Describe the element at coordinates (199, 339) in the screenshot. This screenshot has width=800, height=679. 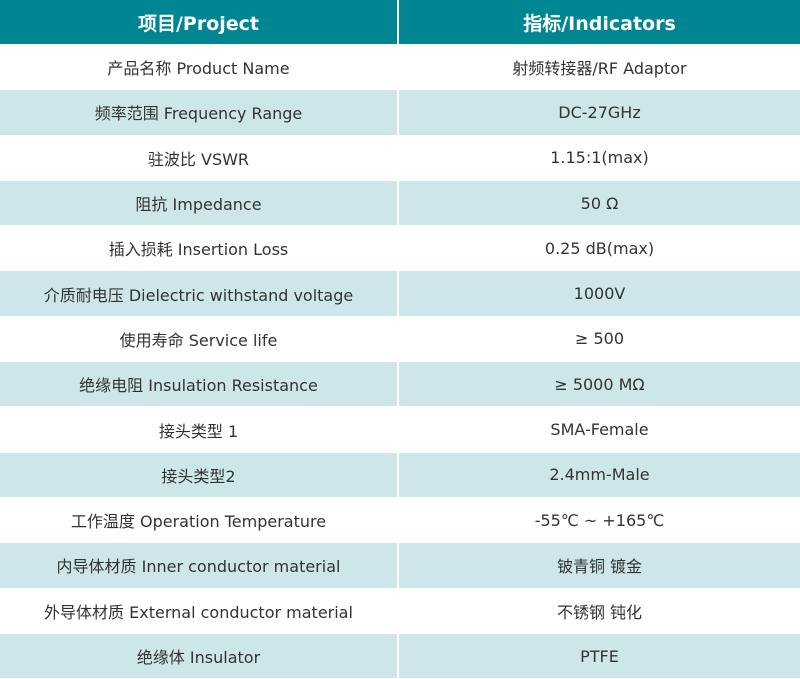
I see `table-cell-project: 使用寿命 Service life` at that location.